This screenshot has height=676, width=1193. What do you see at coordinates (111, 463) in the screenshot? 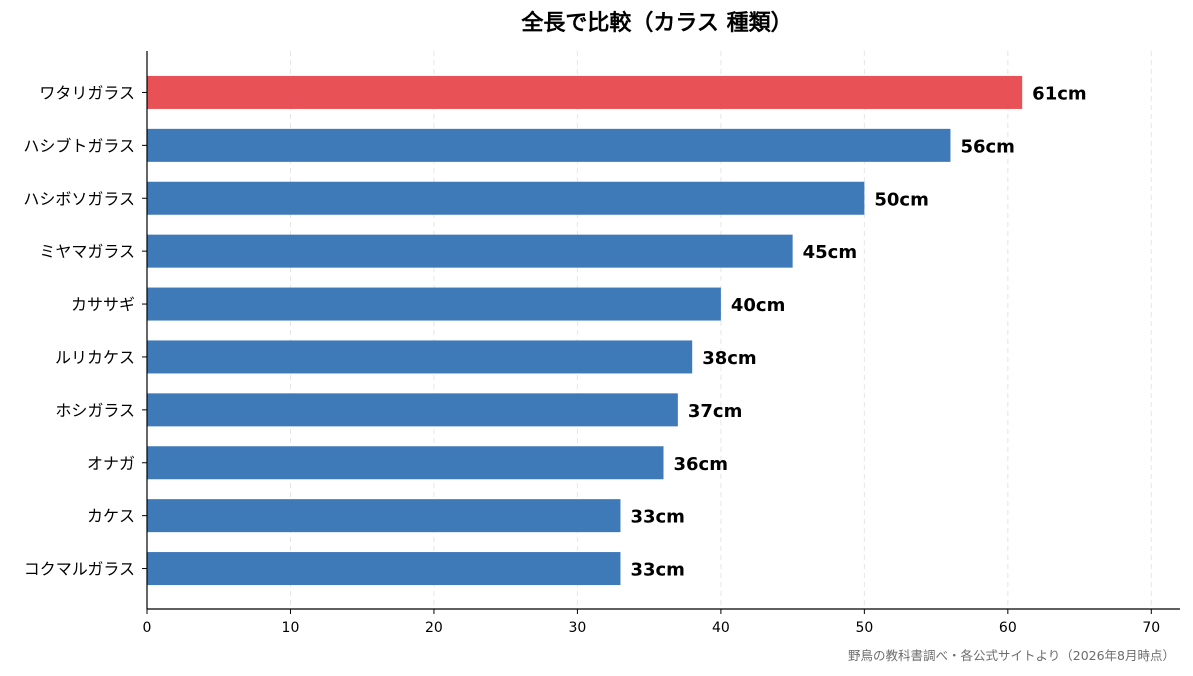
I see `category-label: オナガ` at bounding box center [111, 463].